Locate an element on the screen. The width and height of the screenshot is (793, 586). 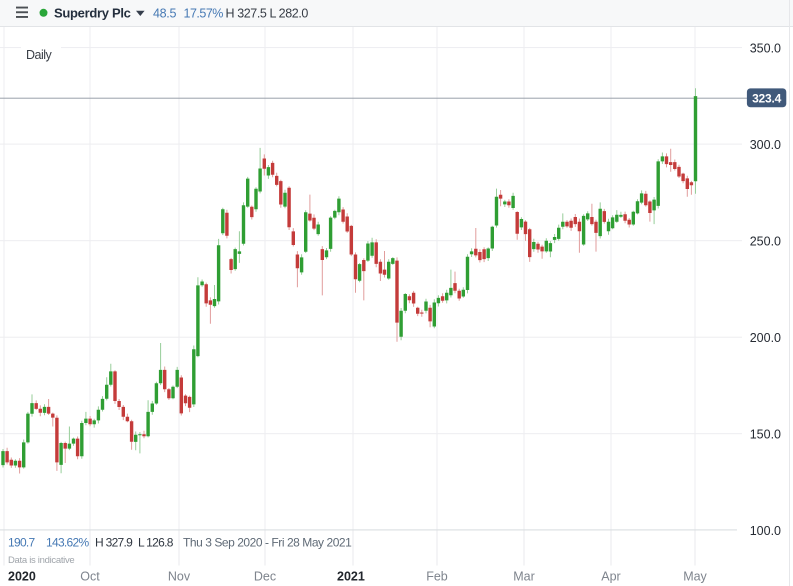
svg-text: 300.0 is located at coordinates (765, 145).